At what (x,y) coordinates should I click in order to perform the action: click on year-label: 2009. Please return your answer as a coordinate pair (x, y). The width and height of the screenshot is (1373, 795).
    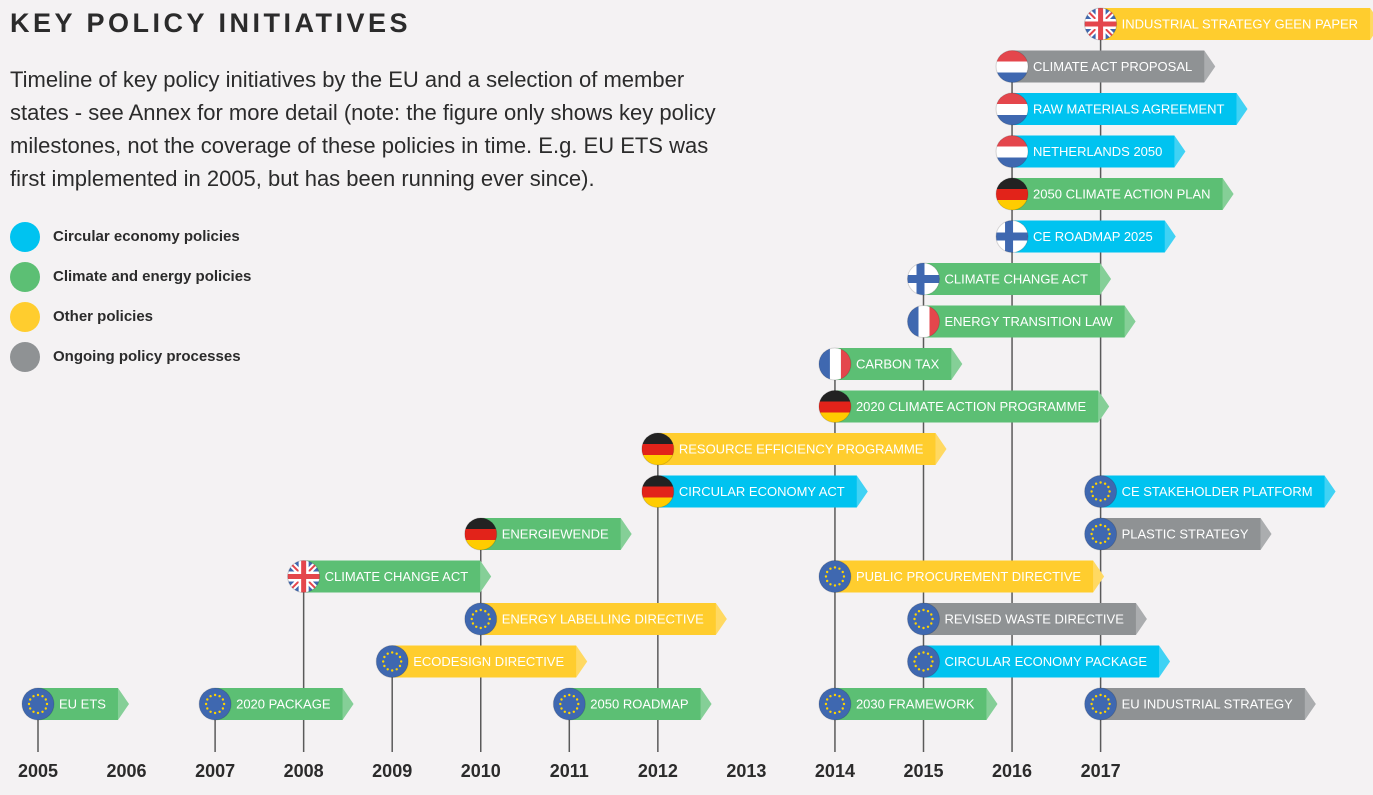
    Looking at the image, I should click on (392, 771).